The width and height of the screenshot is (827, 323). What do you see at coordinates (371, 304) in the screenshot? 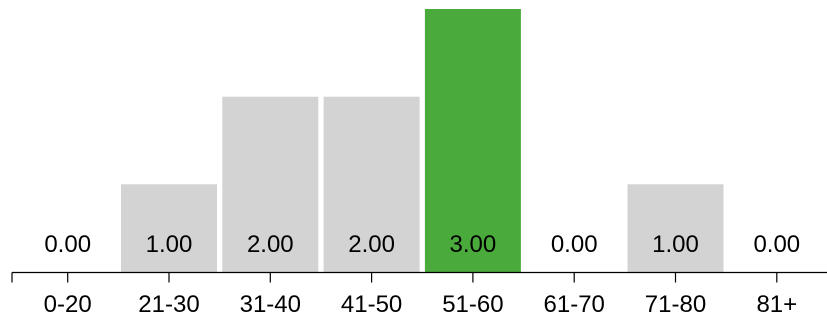
I see `x-tick-label-41-50: 41-50` at bounding box center [371, 304].